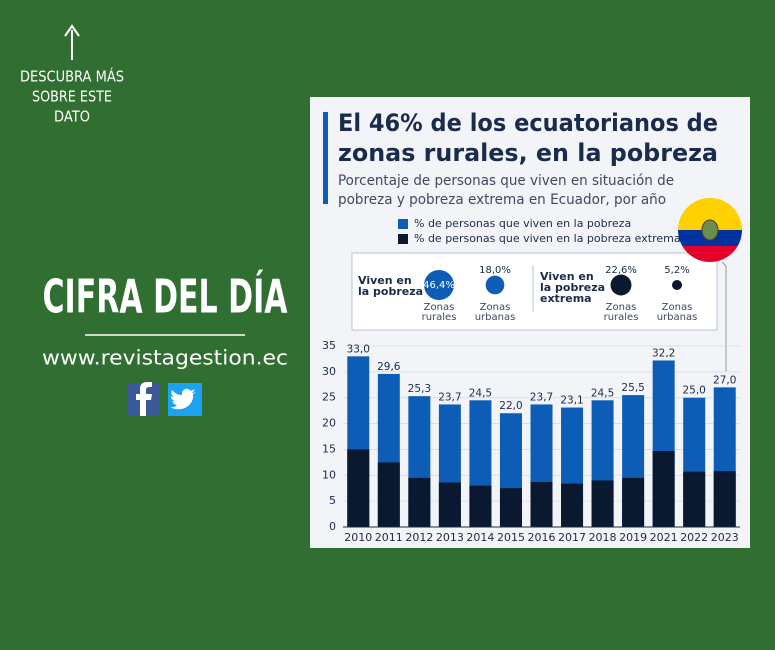 The image size is (775, 650). What do you see at coordinates (72, 117) in the screenshot?
I see `cta-line: DATO` at bounding box center [72, 117].